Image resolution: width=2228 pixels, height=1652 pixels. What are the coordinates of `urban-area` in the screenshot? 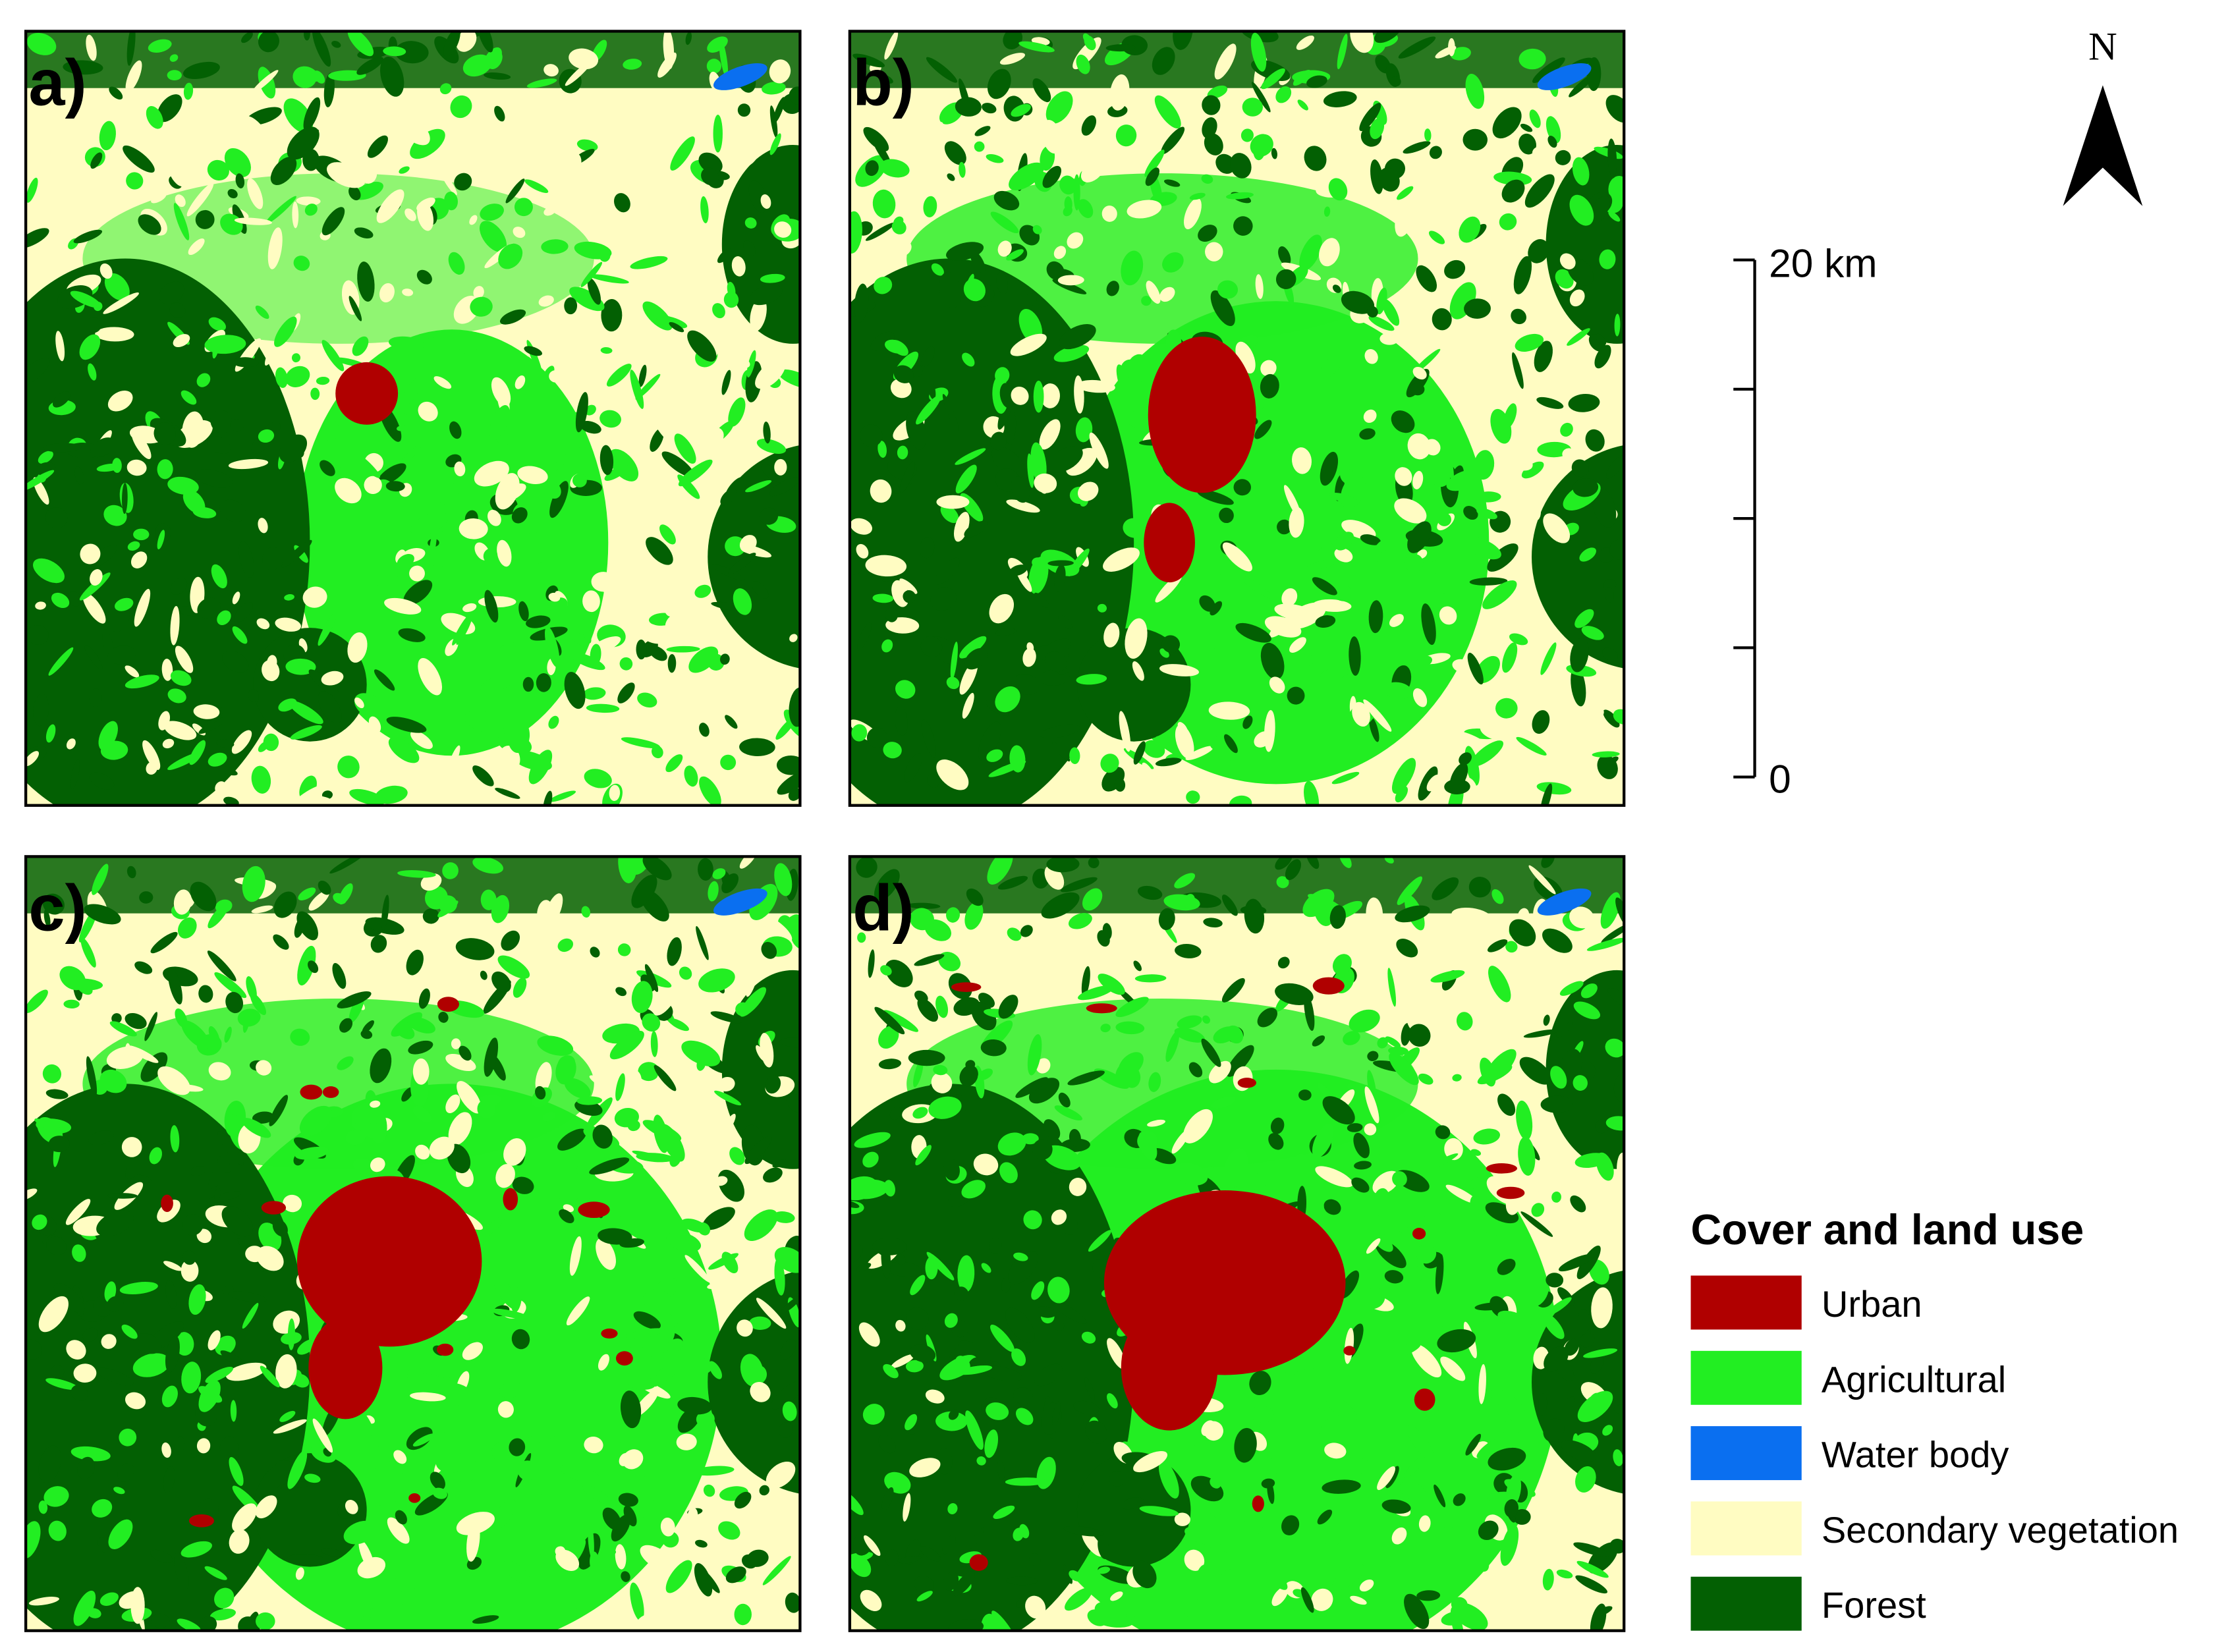 It's located at (1510, 1192).